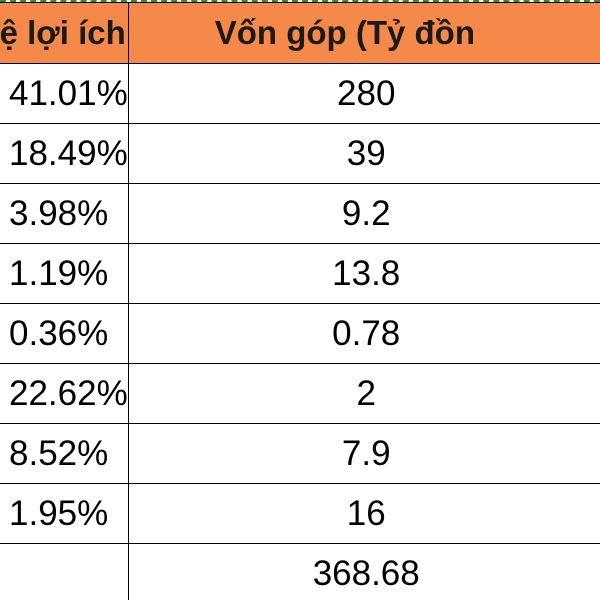 The width and height of the screenshot is (600, 600). I want to click on capital-cell: 39, so click(363, 153).